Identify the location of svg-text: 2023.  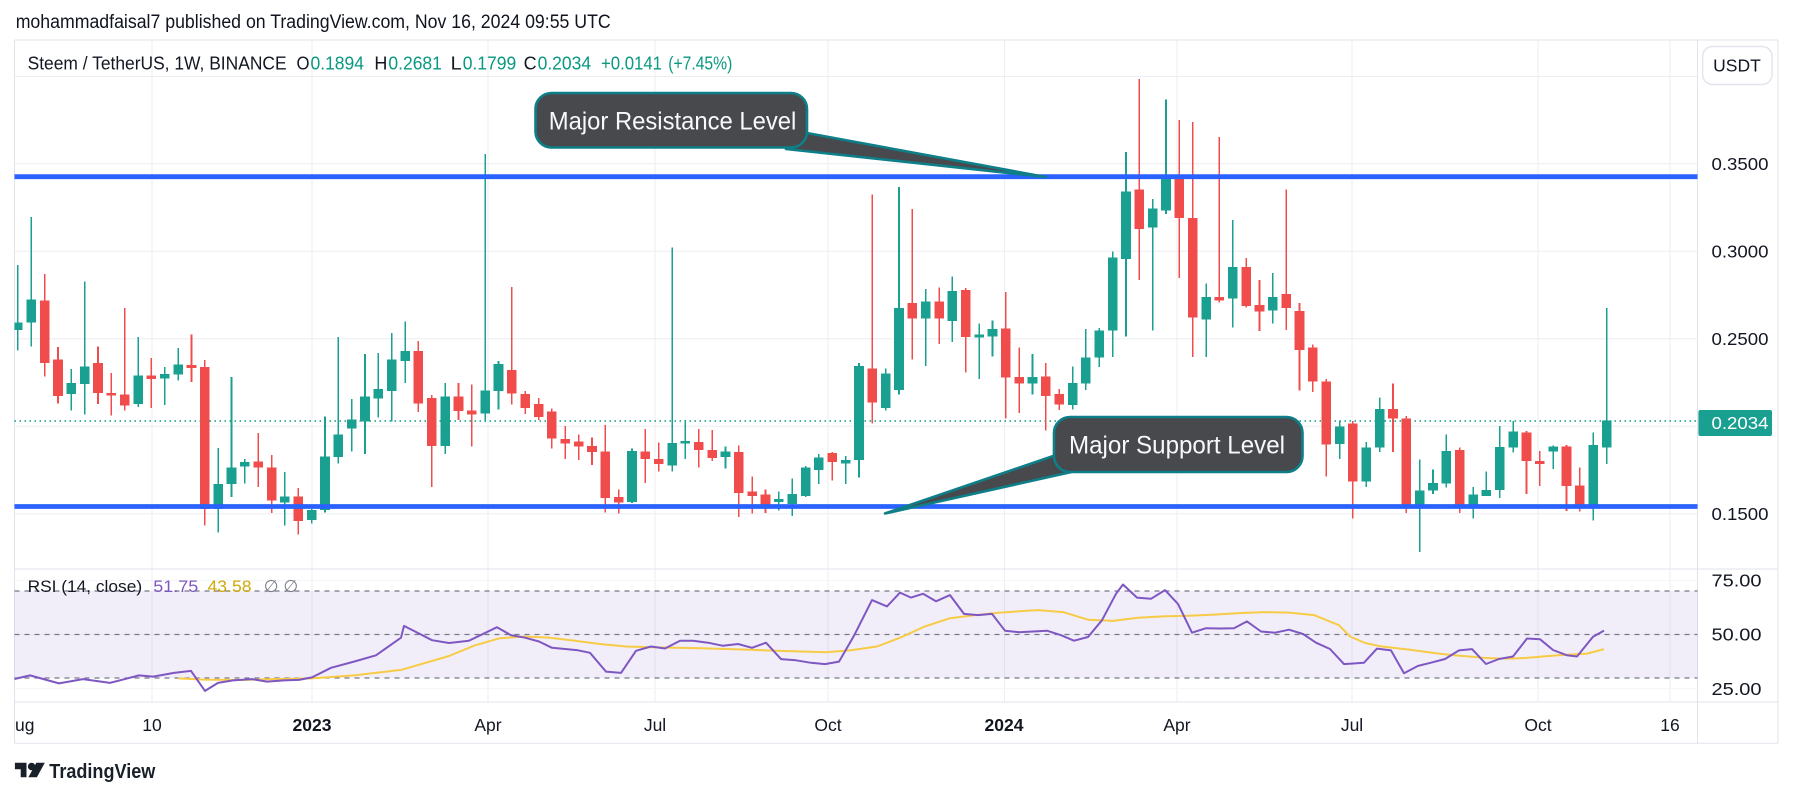
(312, 725).